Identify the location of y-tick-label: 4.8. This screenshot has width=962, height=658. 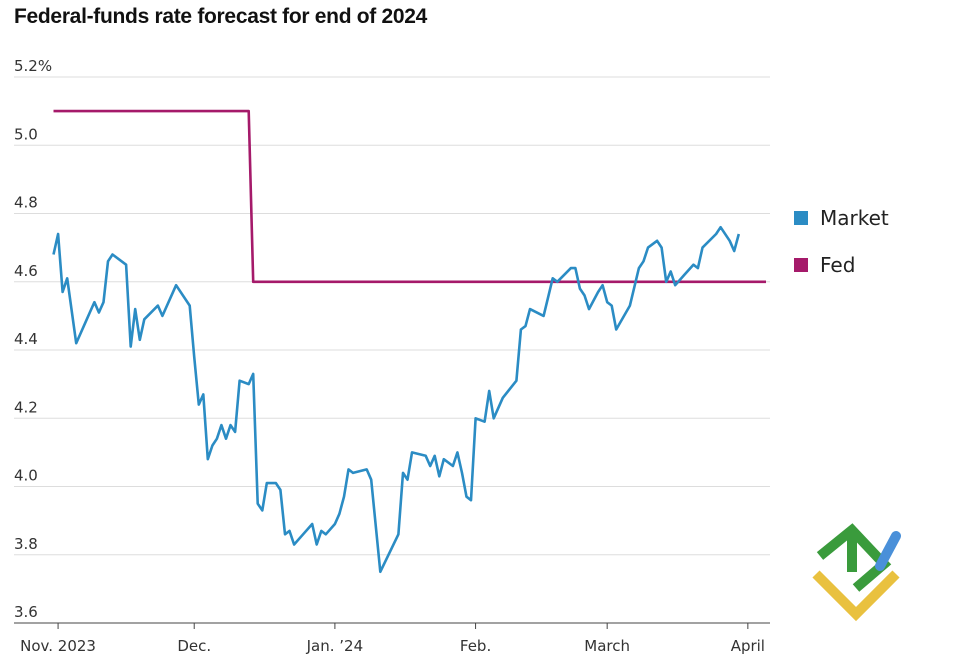
(26, 203).